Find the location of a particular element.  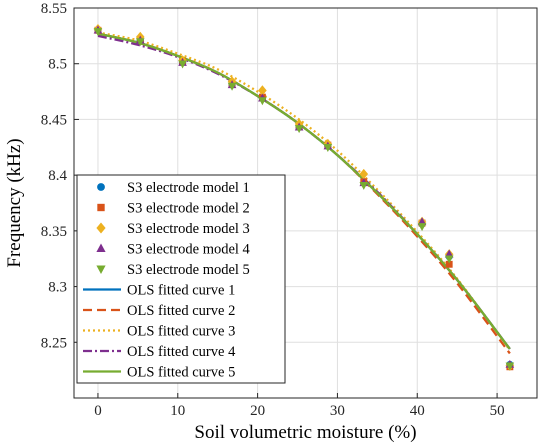

y-tick-label: 8.25 is located at coordinates (54, 343).